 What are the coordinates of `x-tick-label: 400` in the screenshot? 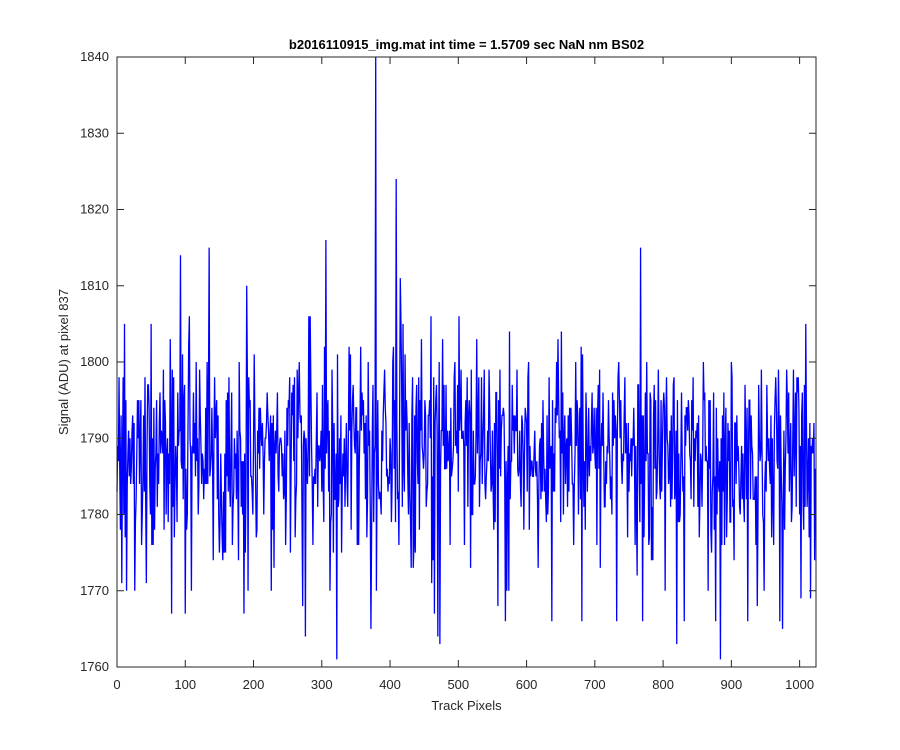 It's located at (390, 684).